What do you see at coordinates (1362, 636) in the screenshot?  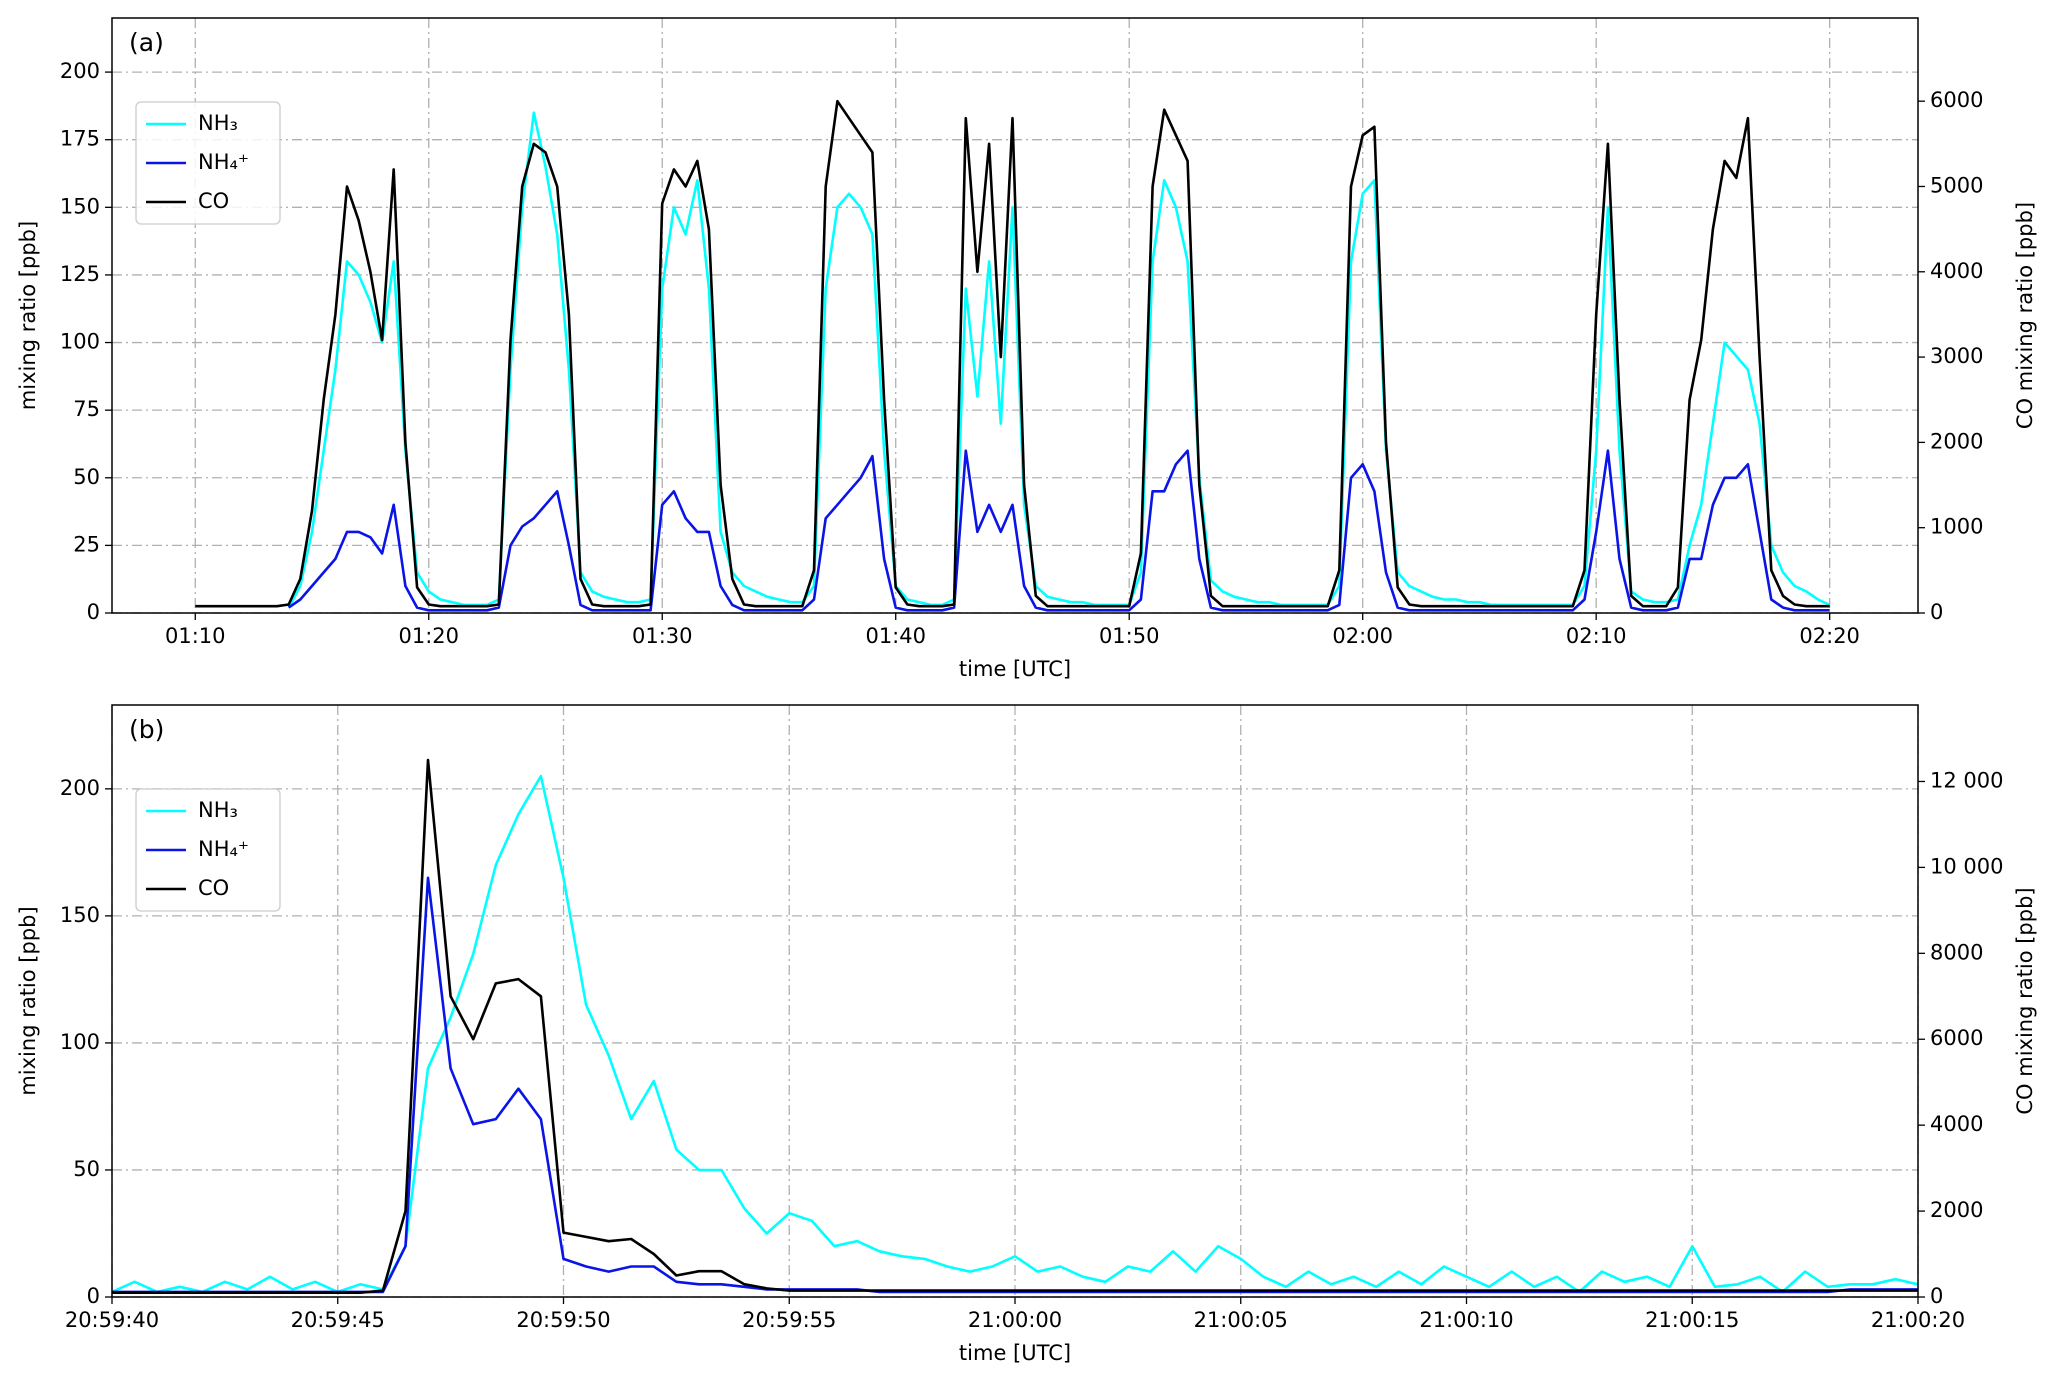 I see `x-tick-label: 02:00` at bounding box center [1362, 636].